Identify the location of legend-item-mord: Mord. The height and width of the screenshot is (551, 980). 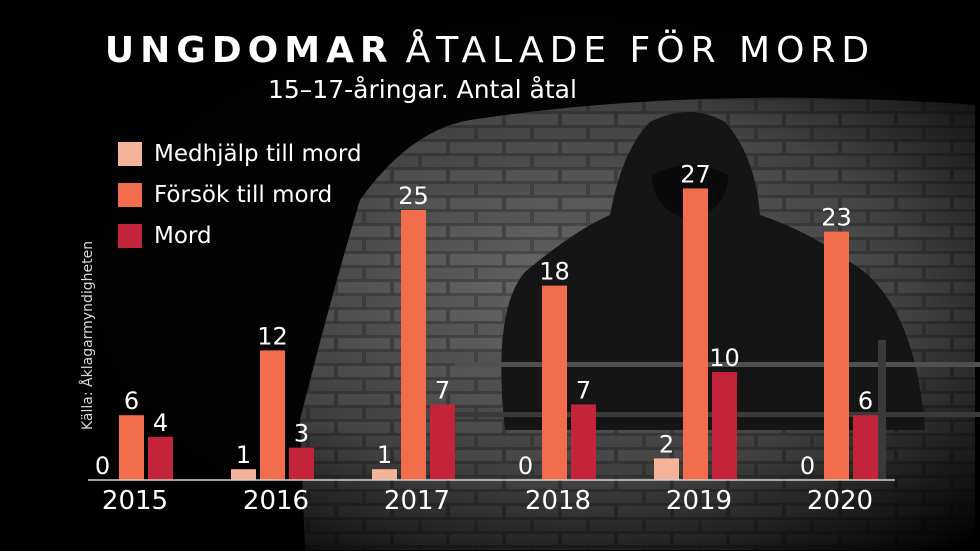
(240, 235).